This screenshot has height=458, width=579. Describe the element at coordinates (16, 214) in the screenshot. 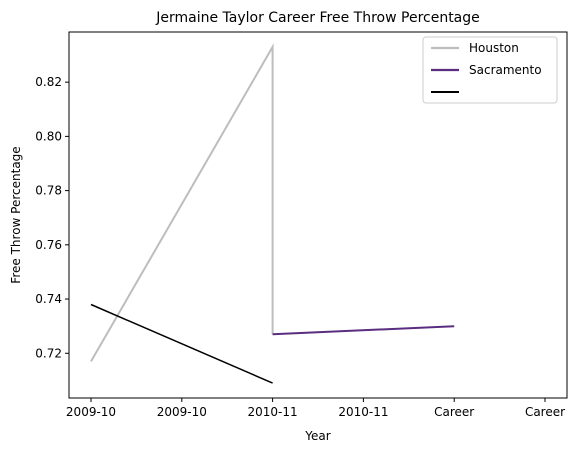

I see `y-axis-label: Free Throw Percentage` at that location.